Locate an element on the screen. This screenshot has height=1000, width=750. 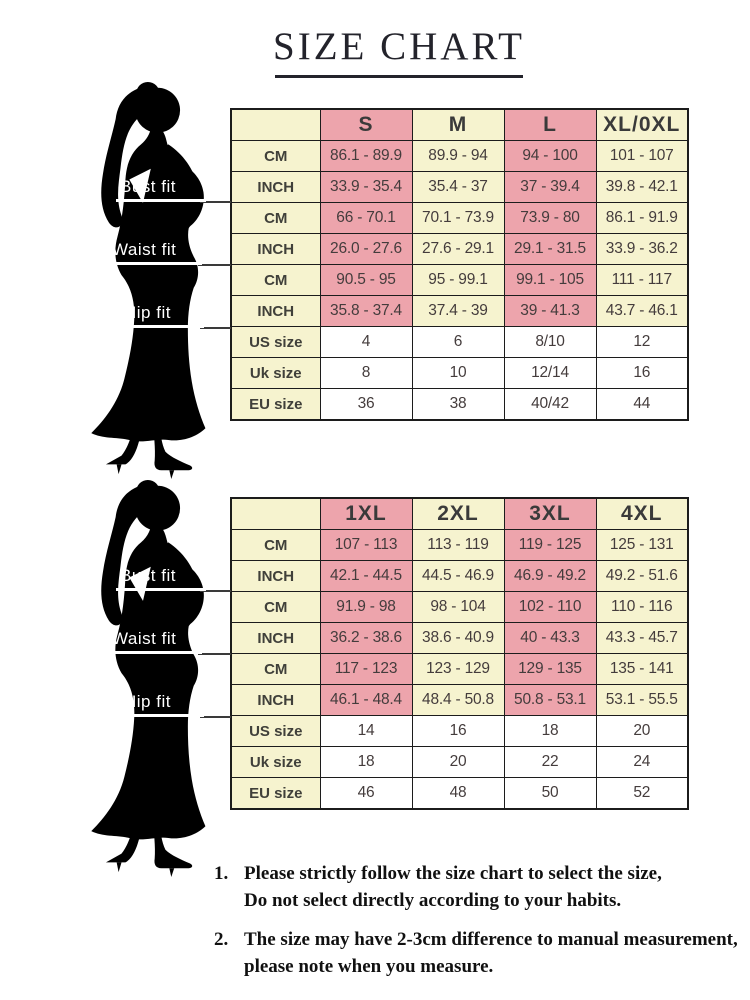
size-value-cell: 10 is located at coordinates (458, 373).